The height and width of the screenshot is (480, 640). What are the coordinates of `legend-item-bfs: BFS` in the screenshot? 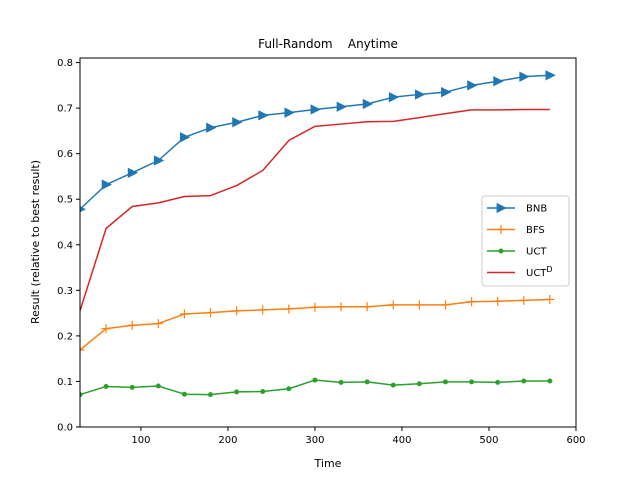 It's located at (516, 230).